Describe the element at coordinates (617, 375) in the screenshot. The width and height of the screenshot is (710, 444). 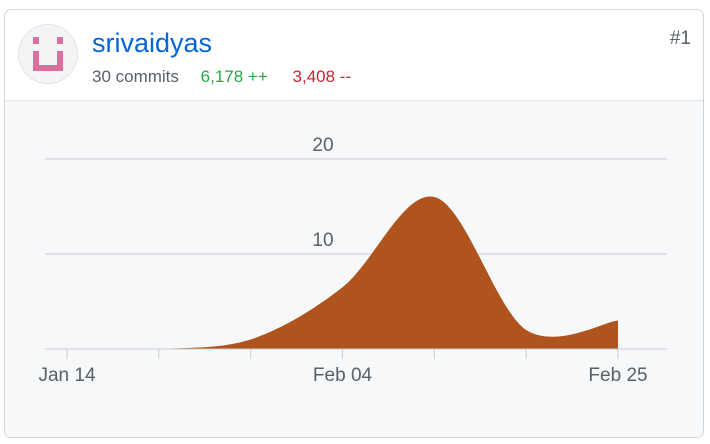
I see `x-tick-label: Feb 25` at that location.